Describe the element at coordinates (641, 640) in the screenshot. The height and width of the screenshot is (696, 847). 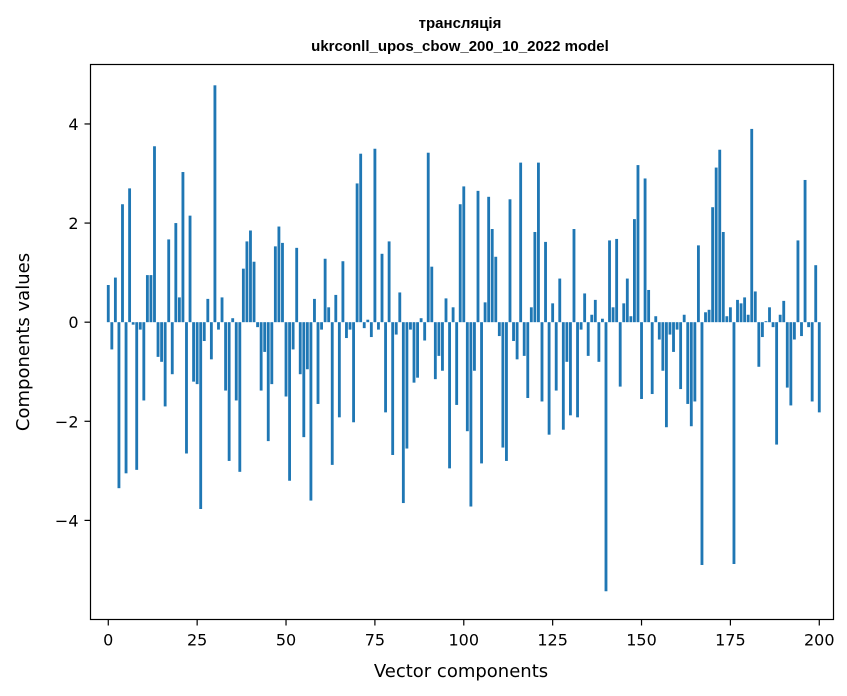
I see `x-tick-label: 150` at that location.